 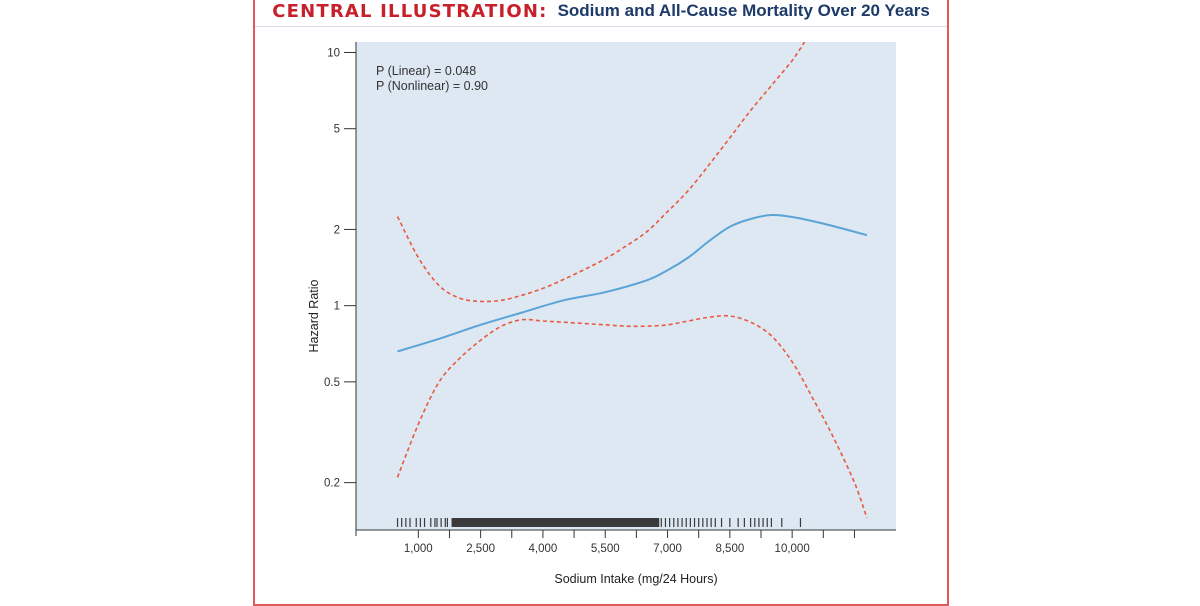 What do you see at coordinates (729, 549) in the screenshot?
I see `x-tick-label: 8,500` at bounding box center [729, 549].